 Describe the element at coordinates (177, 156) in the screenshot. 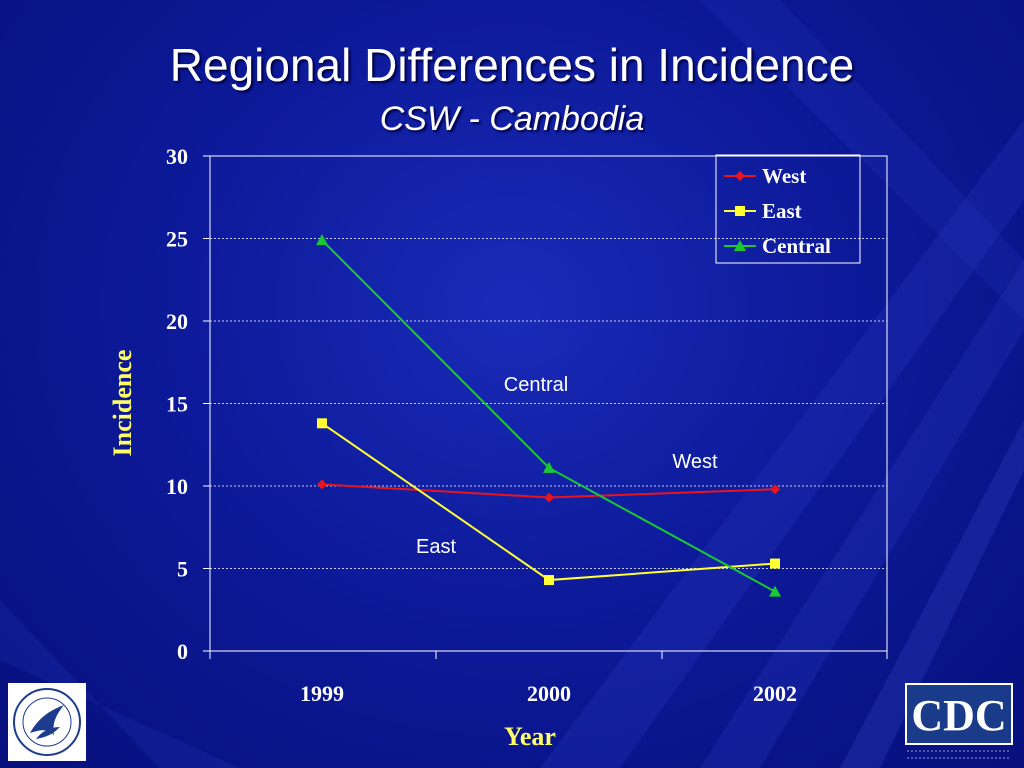

I see `y-tick-label: 30` at that location.